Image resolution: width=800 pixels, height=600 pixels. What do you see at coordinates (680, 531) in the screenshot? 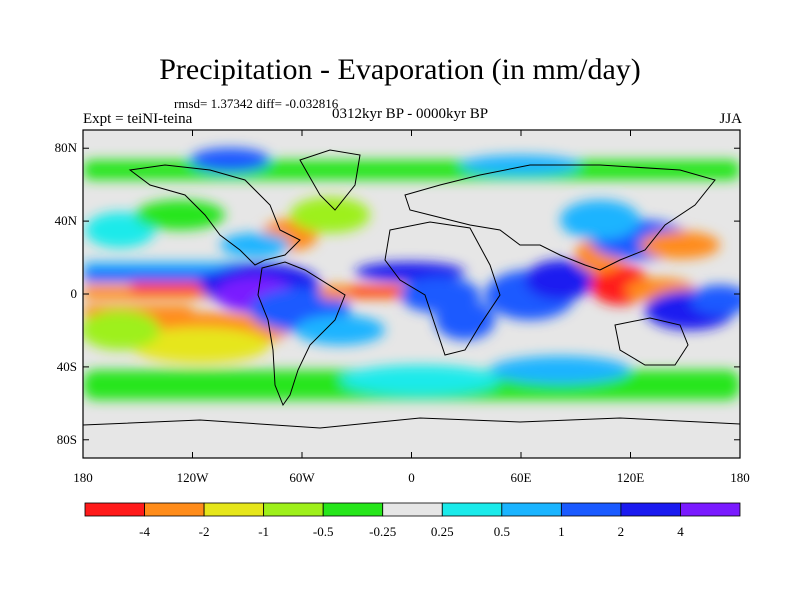
I see `colorbar-label: 4` at bounding box center [680, 531].